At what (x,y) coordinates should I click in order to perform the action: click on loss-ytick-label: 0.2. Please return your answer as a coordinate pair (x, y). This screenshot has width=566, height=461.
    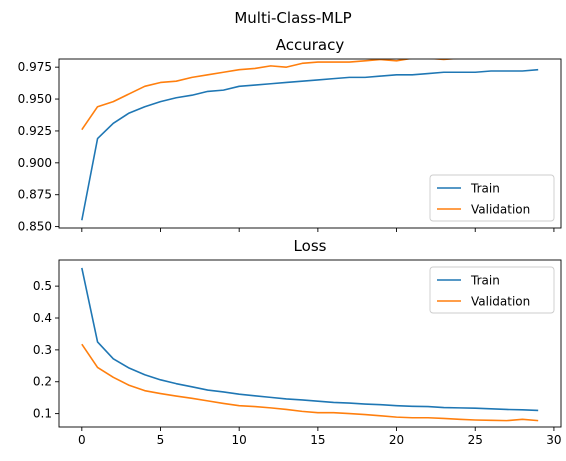
    Looking at the image, I should click on (42, 382).